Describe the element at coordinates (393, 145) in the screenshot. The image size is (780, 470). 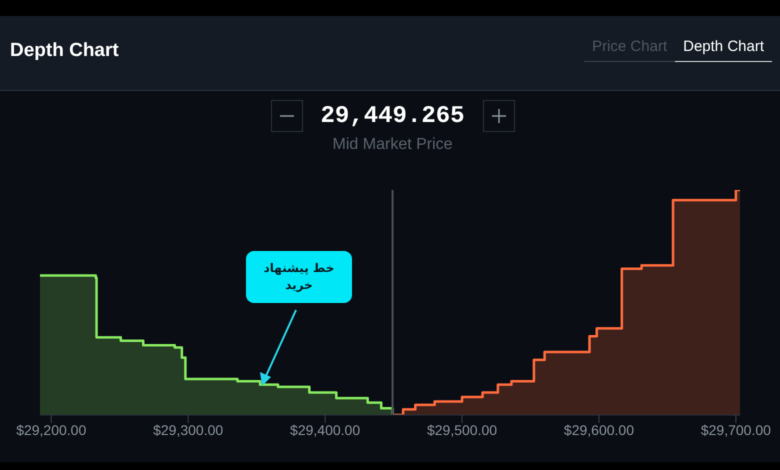
I see `ref-line-label: Mid Market Price` at that location.